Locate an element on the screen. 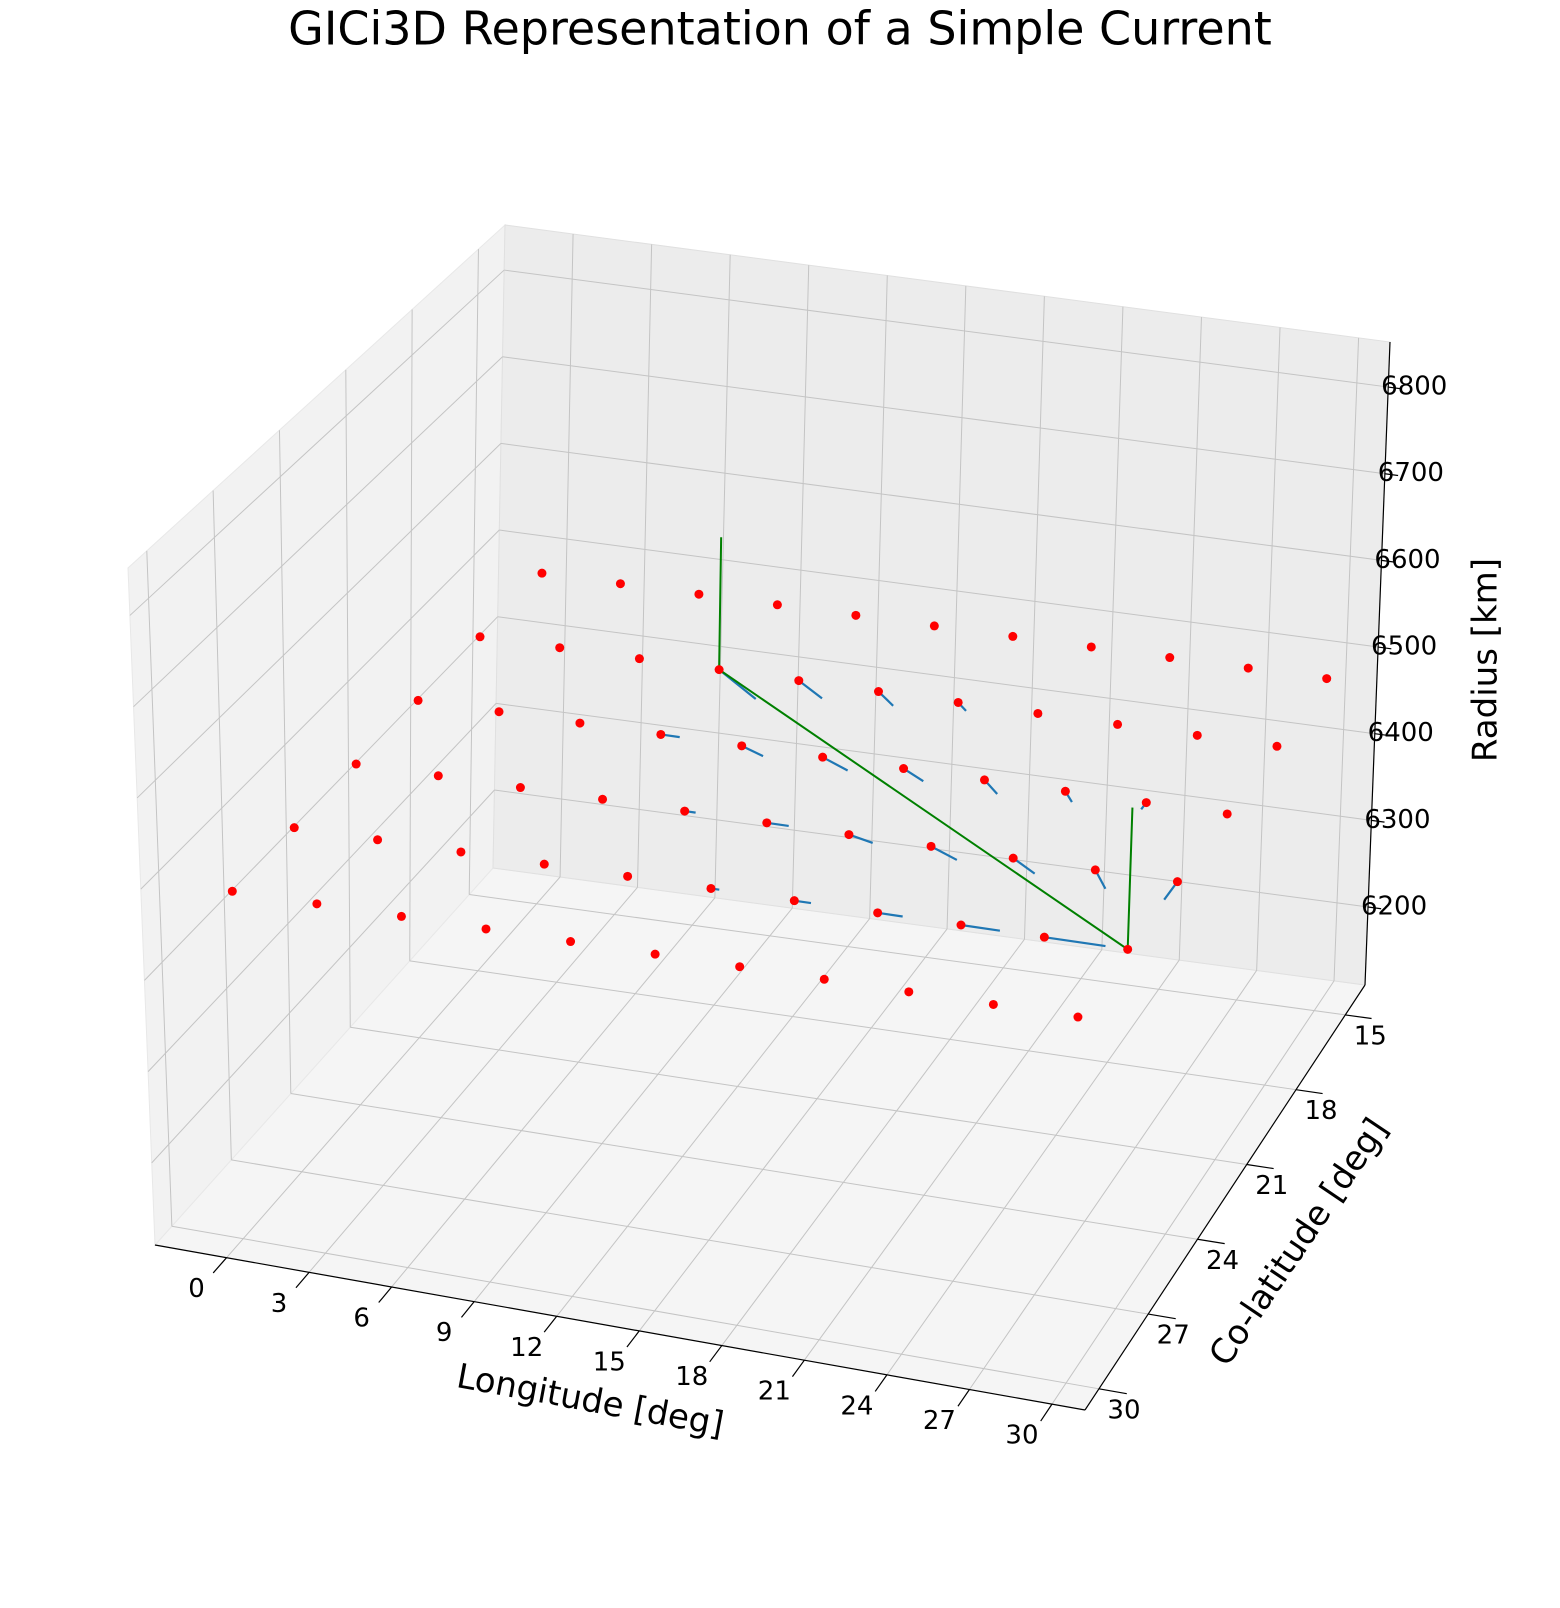 This screenshot has width=1560, height=1608. x-tick-label: 27 is located at coordinates (939, 1421).